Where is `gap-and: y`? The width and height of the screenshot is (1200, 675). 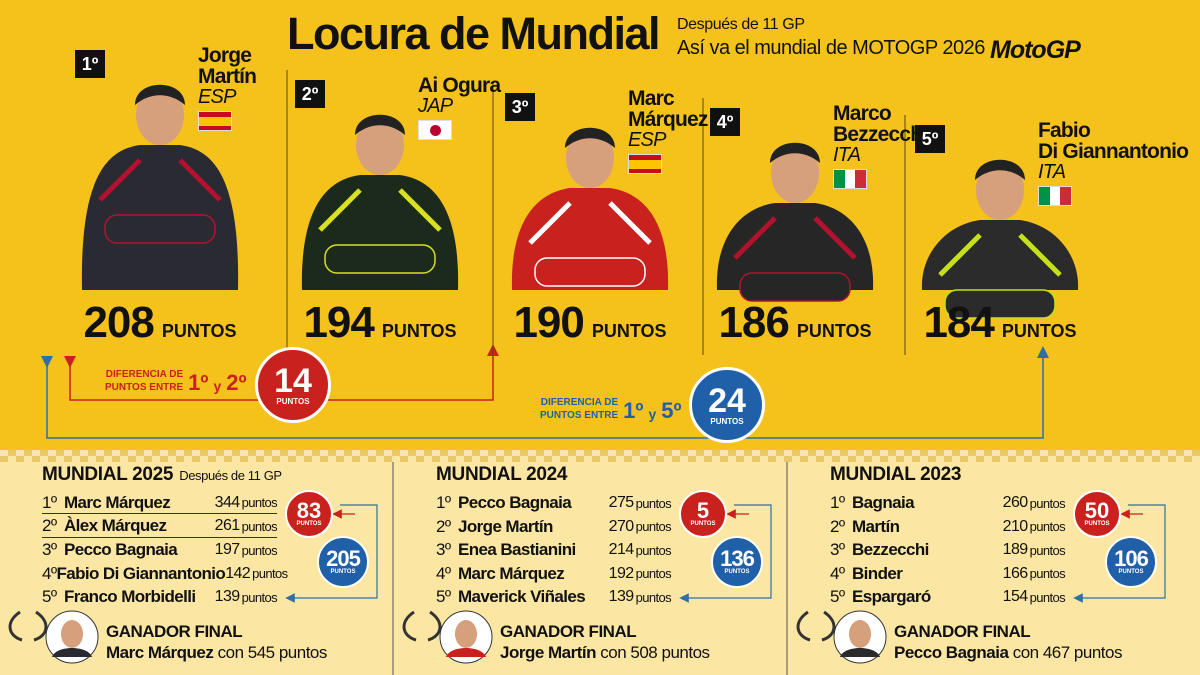
gap-and: y is located at coordinates (217, 386).